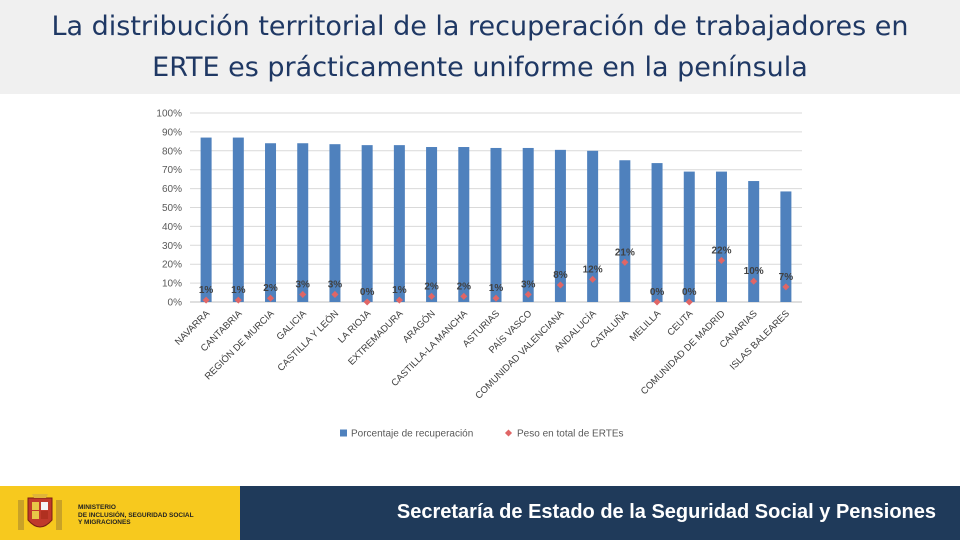  I want to click on marker-data-label: 22%, so click(721, 250).